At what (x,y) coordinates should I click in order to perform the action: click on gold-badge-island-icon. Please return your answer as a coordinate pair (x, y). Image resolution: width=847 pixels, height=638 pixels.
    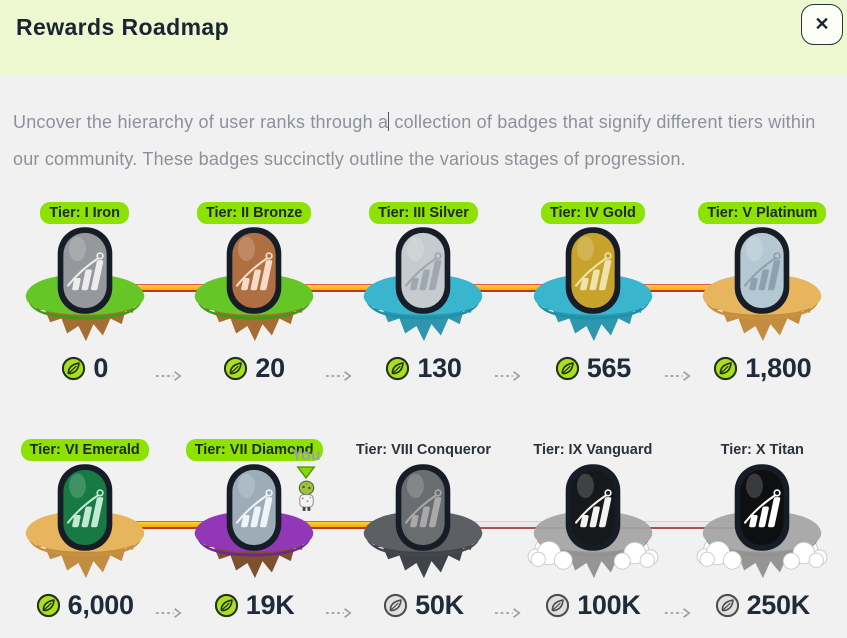
    Looking at the image, I should click on (593, 284).